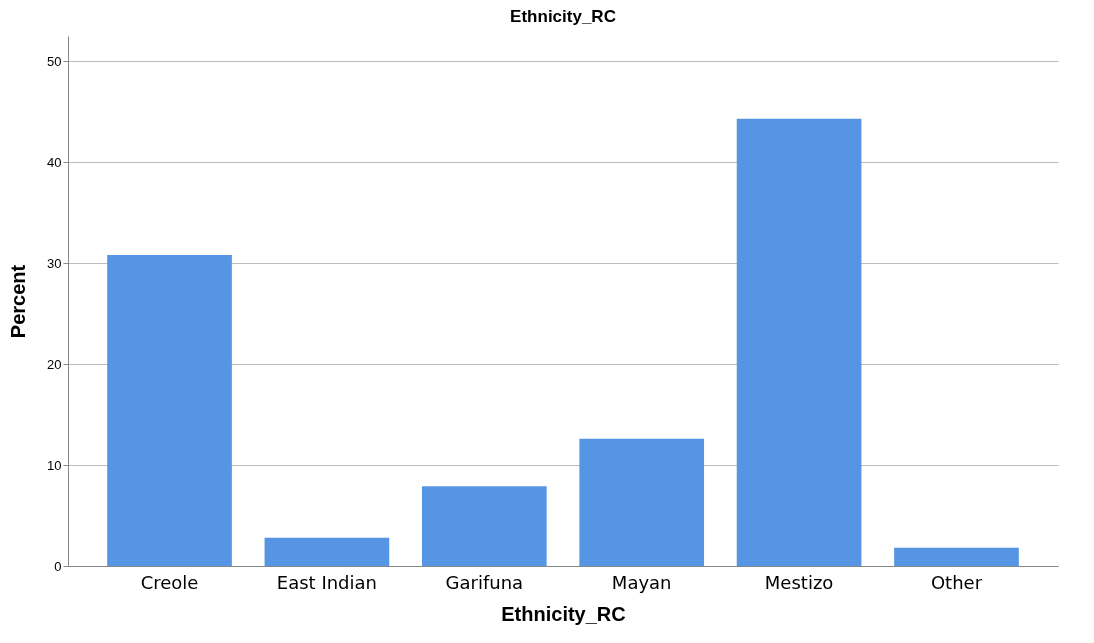  What do you see at coordinates (54, 364) in the screenshot?
I see `y-tick-label: 20` at bounding box center [54, 364].